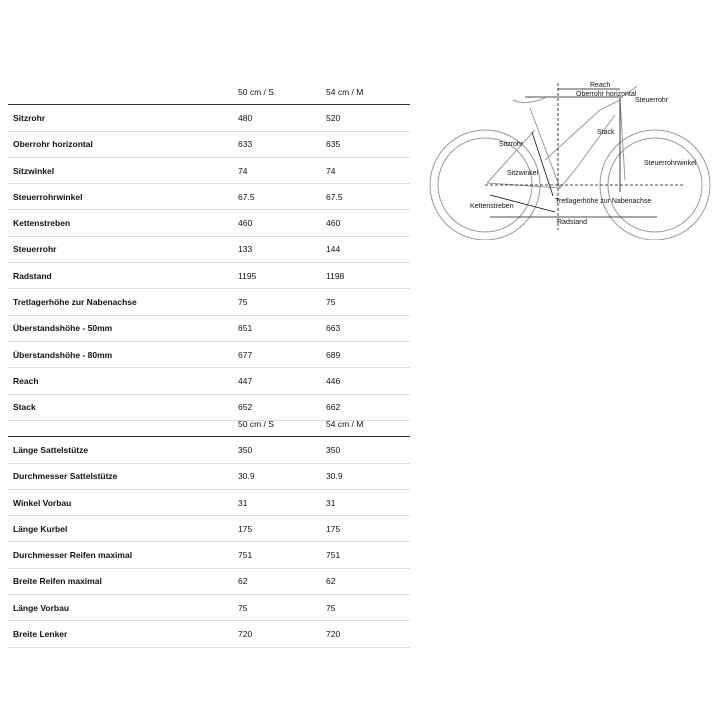 This screenshot has width=720, height=720. I want to click on table-row: Länge Sattelstütze 350 350, so click(209, 450).